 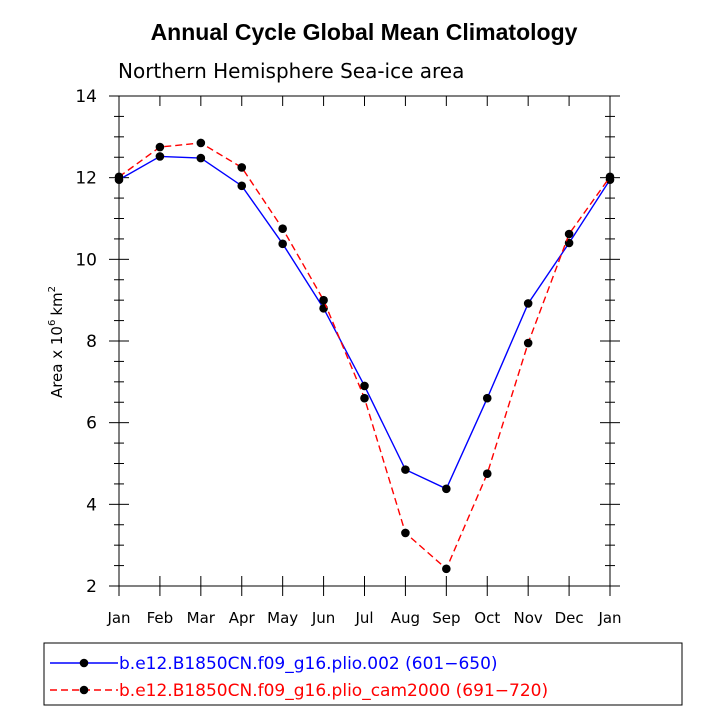 I want to click on y-tick-label: 8, so click(x=91, y=342).